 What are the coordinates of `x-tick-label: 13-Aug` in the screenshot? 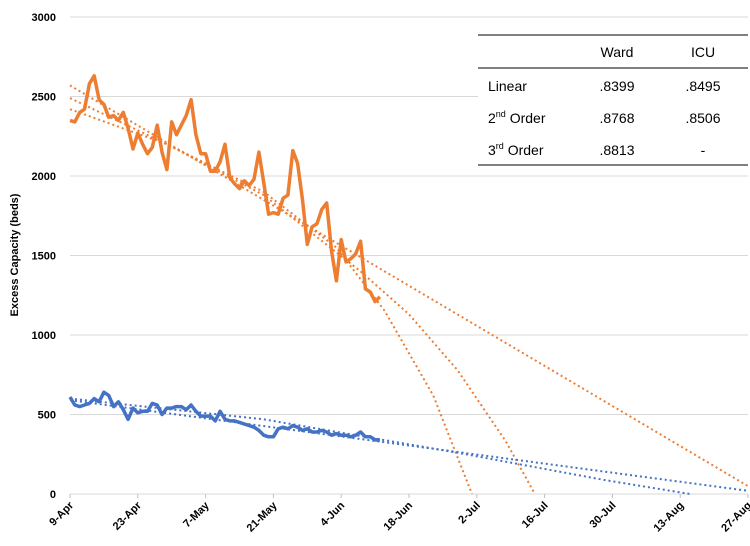 It's located at (668, 517).